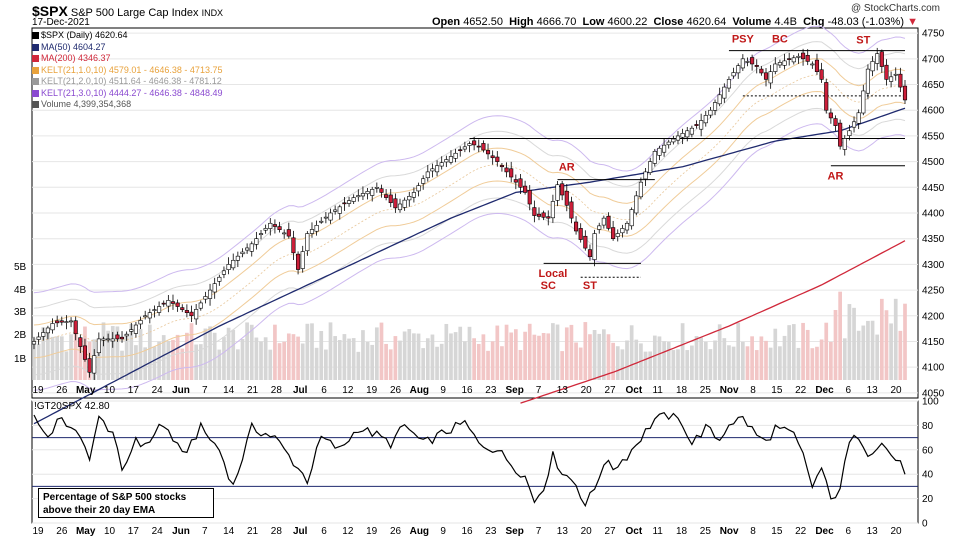 The image size is (960, 540). What do you see at coordinates (553, 274) in the screenshot?
I see `annotation-label: Local` at bounding box center [553, 274].